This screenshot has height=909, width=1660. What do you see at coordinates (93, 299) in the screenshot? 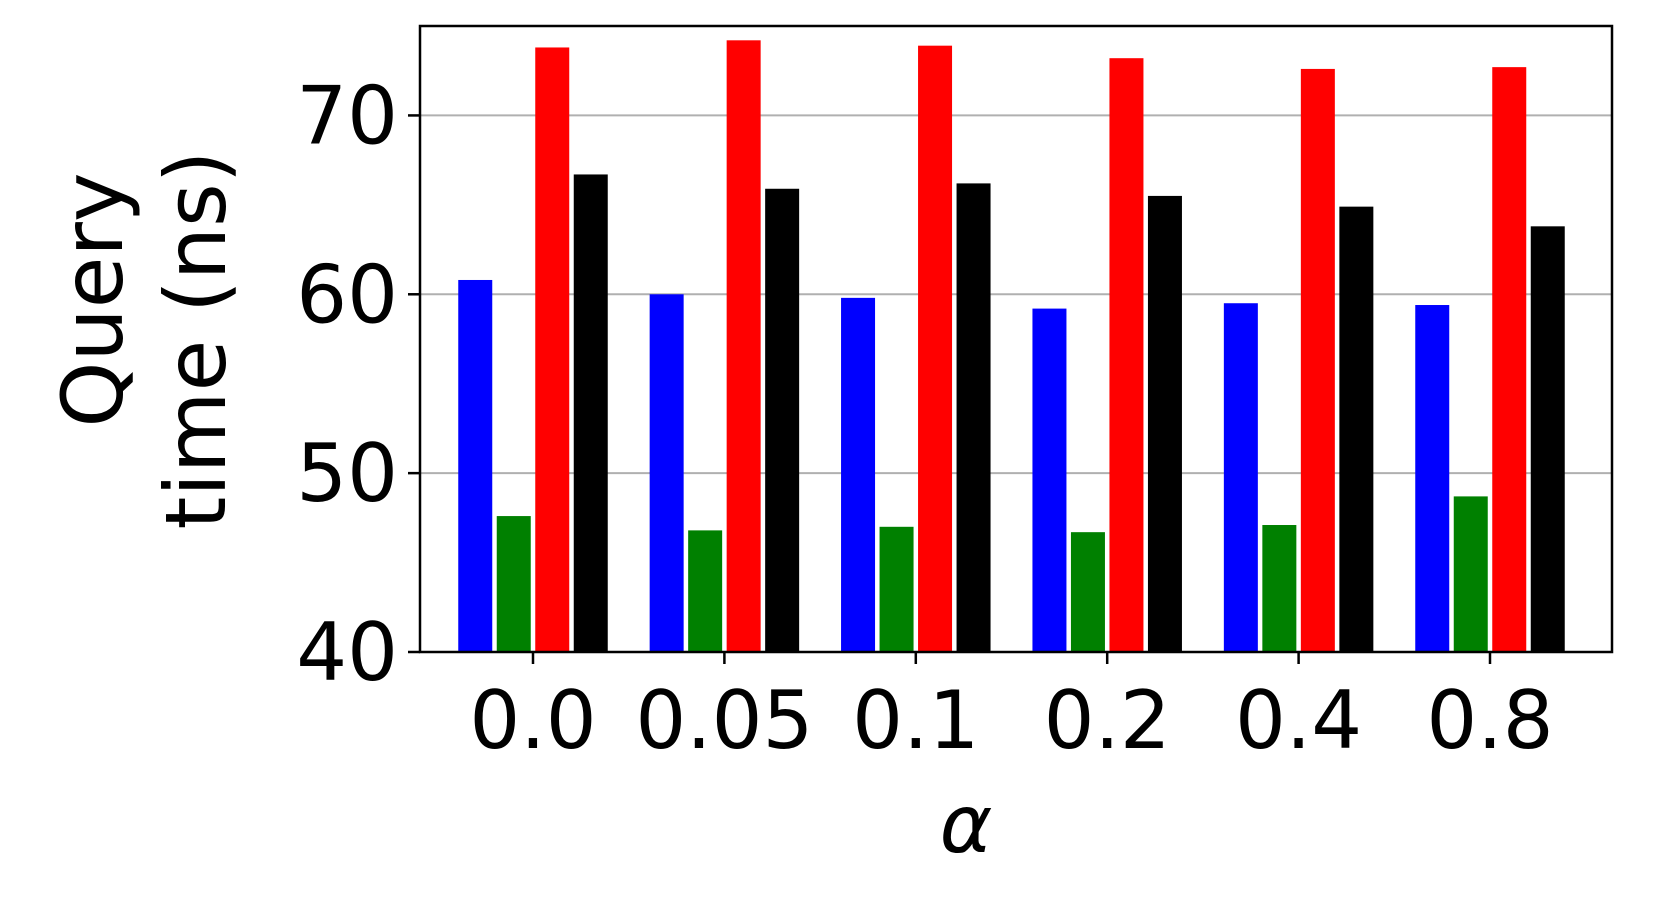
I see `y-axis-label-line-1: Query` at bounding box center [93, 299].